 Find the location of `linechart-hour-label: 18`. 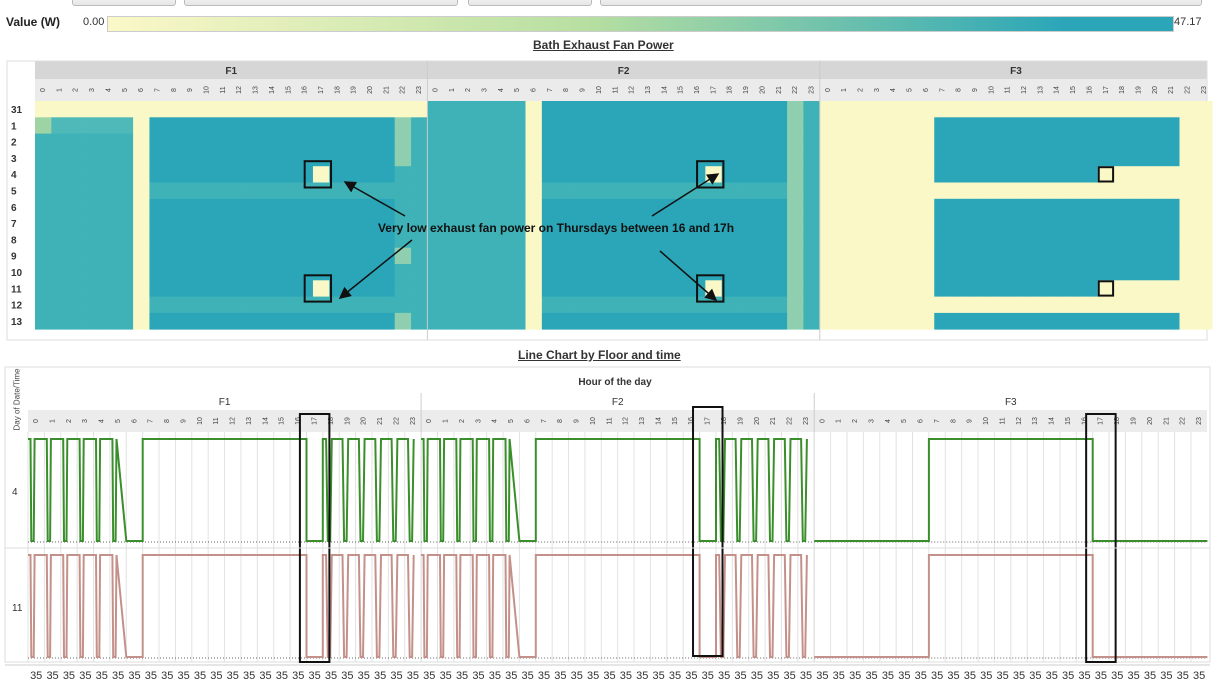

linechart-hour-label: 18 is located at coordinates (1117, 421).